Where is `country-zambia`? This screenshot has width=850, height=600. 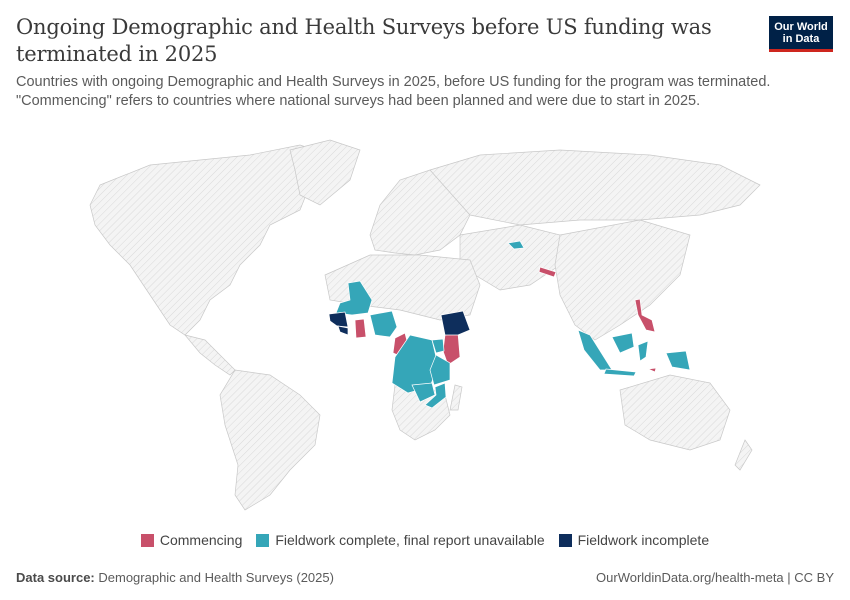 country-zambia is located at coordinates (423, 392).